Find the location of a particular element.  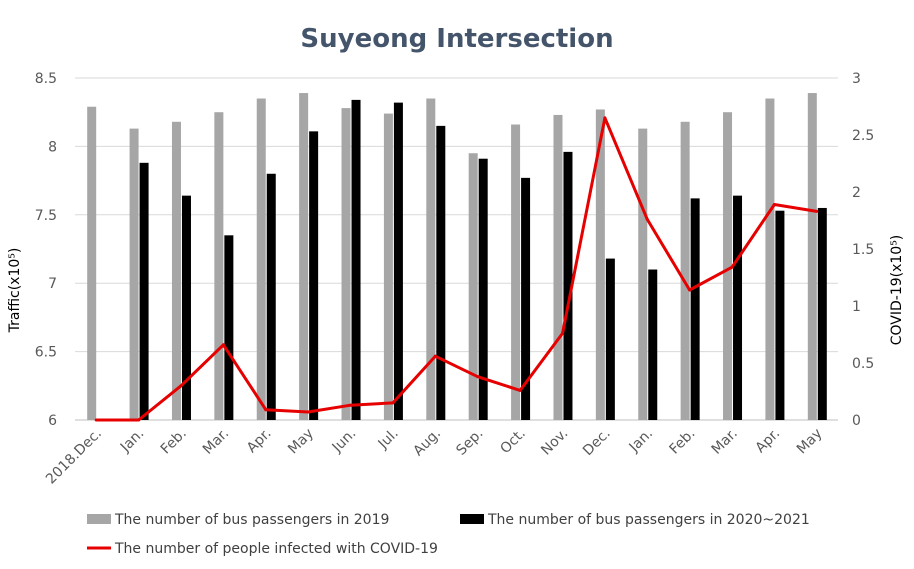

x-tick-label: Jul. is located at coordinates (388, 439).